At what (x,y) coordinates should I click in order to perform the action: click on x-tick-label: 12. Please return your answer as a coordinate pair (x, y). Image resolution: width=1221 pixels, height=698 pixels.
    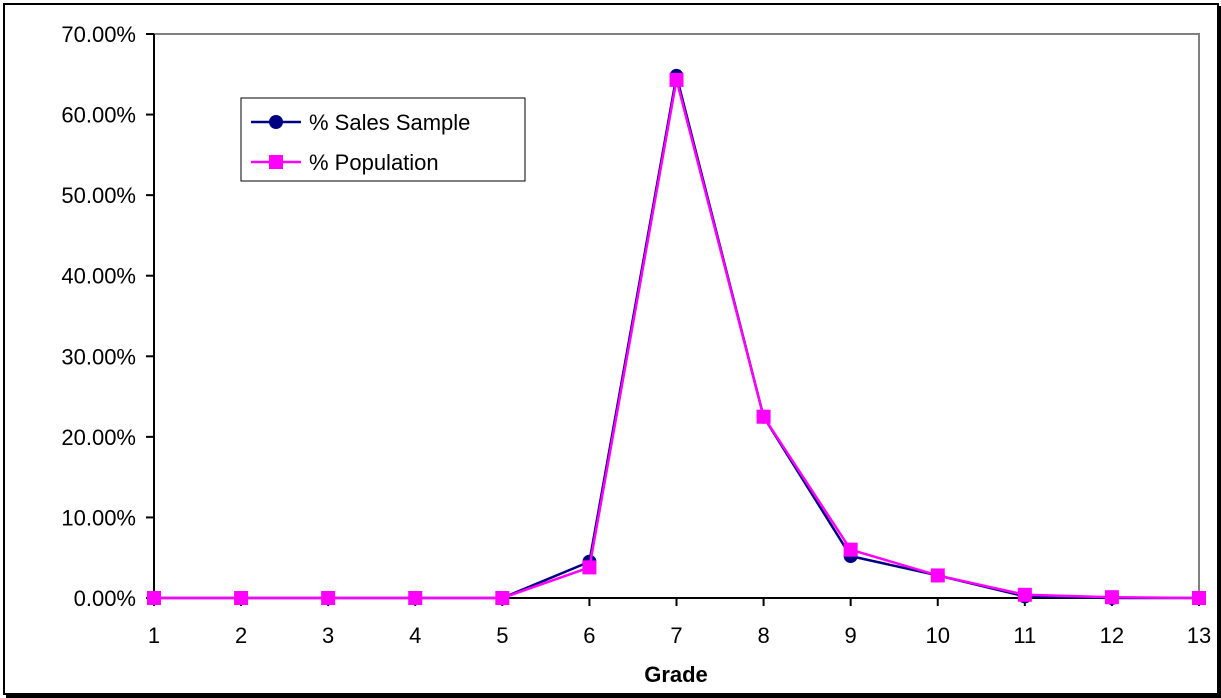
    Looking at the image, I should click on (1112, 635).